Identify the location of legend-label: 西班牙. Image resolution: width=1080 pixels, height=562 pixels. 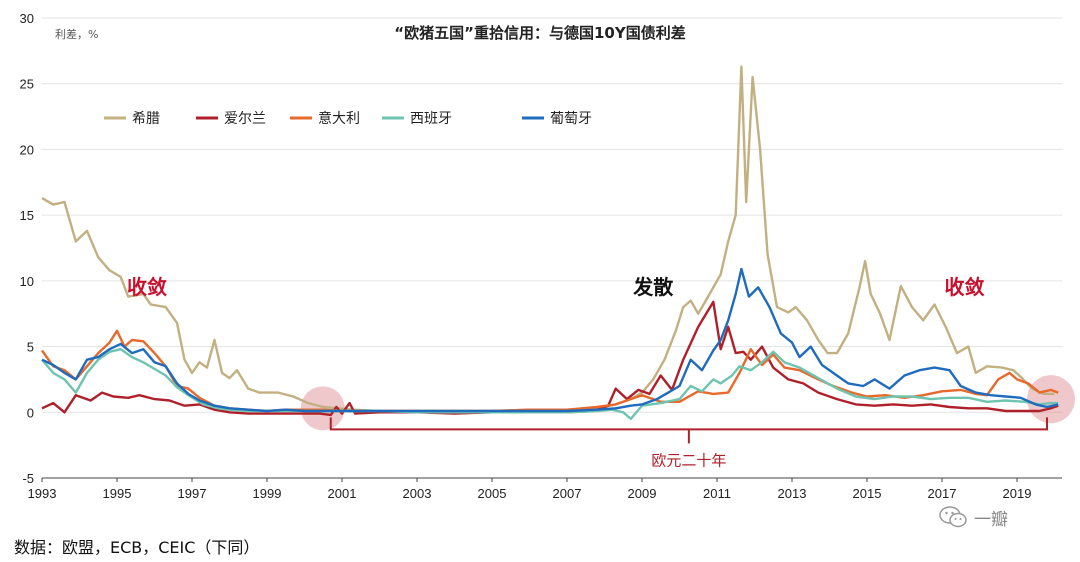
(431, 119).